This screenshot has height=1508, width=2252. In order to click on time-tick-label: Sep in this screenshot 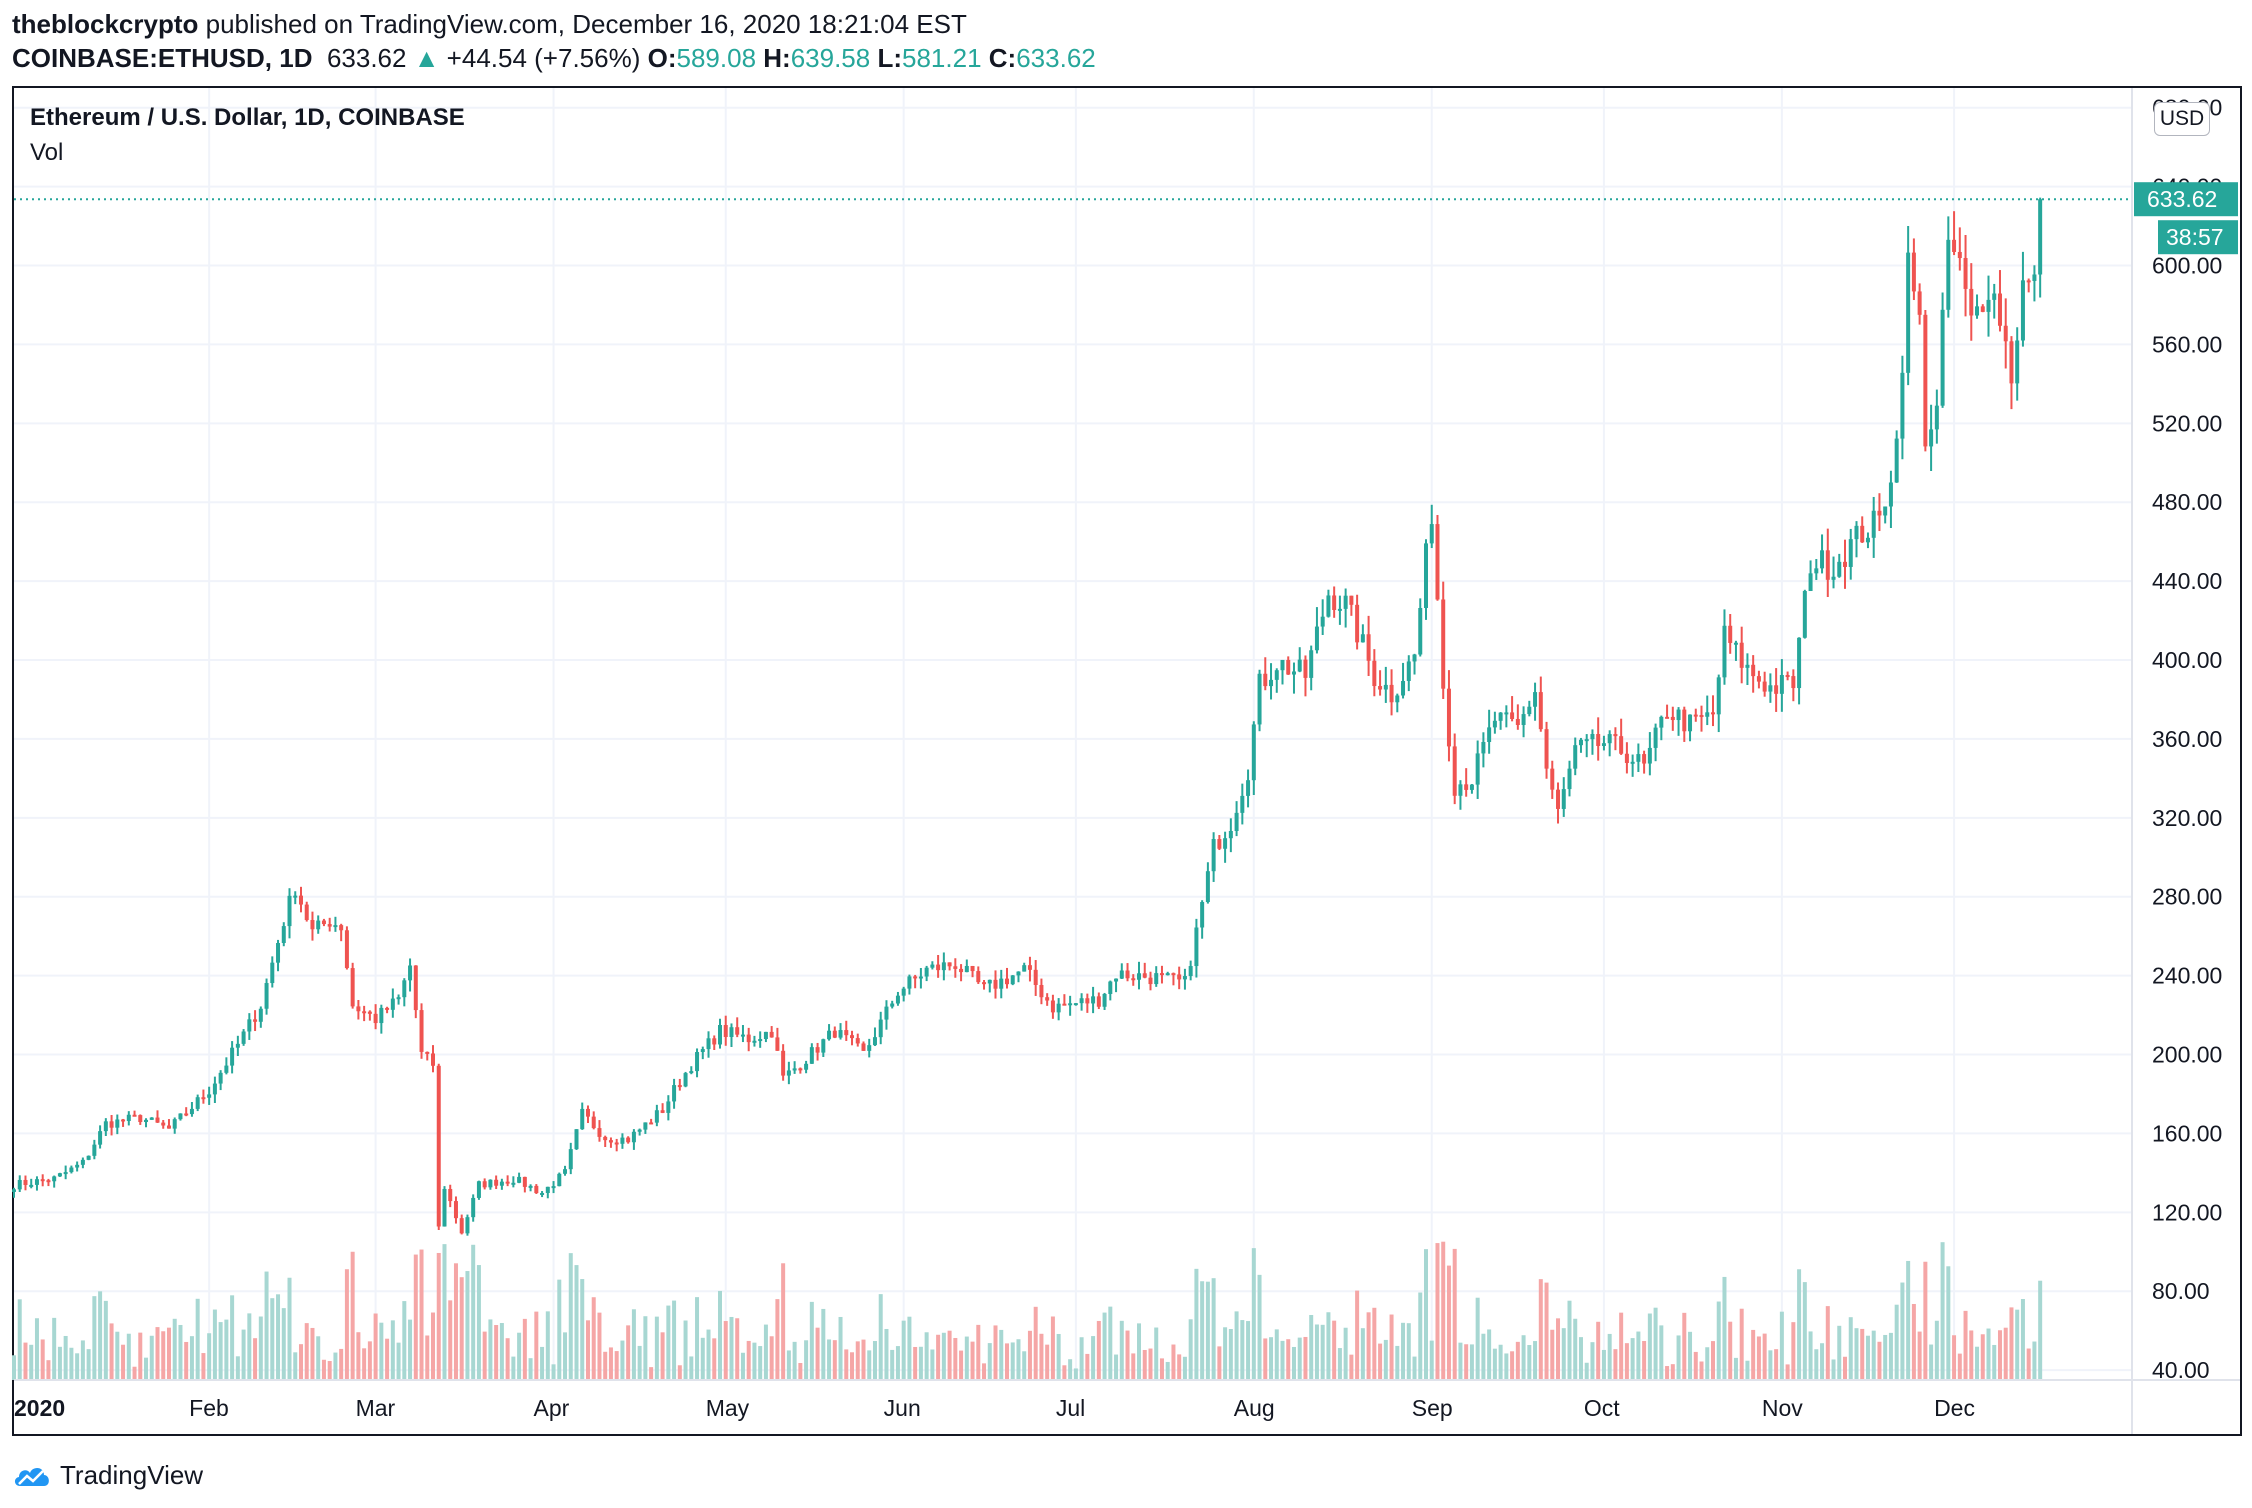, I will do `click(1432, 1408)`.